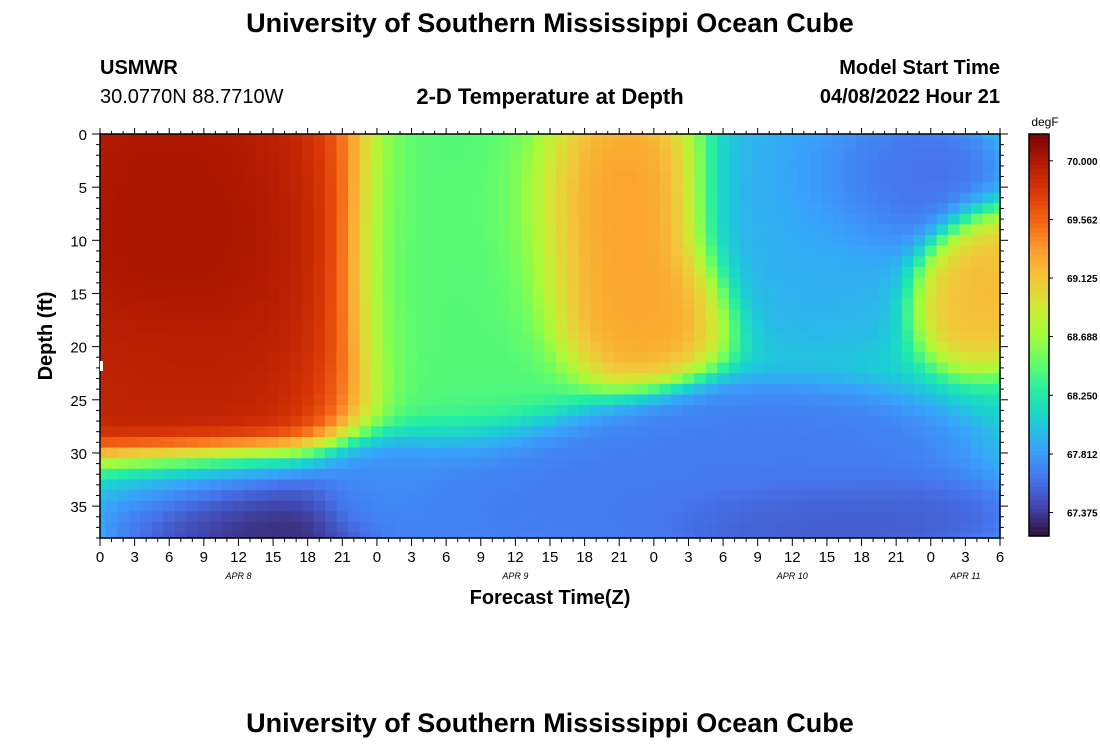 Image resolution: width=1100 pixels, height=750 pixels. What do you see at coordinates (919, 68) in the screenshot?
I see `model-start-label: Model Start Time` at bounding box center [919, 68].